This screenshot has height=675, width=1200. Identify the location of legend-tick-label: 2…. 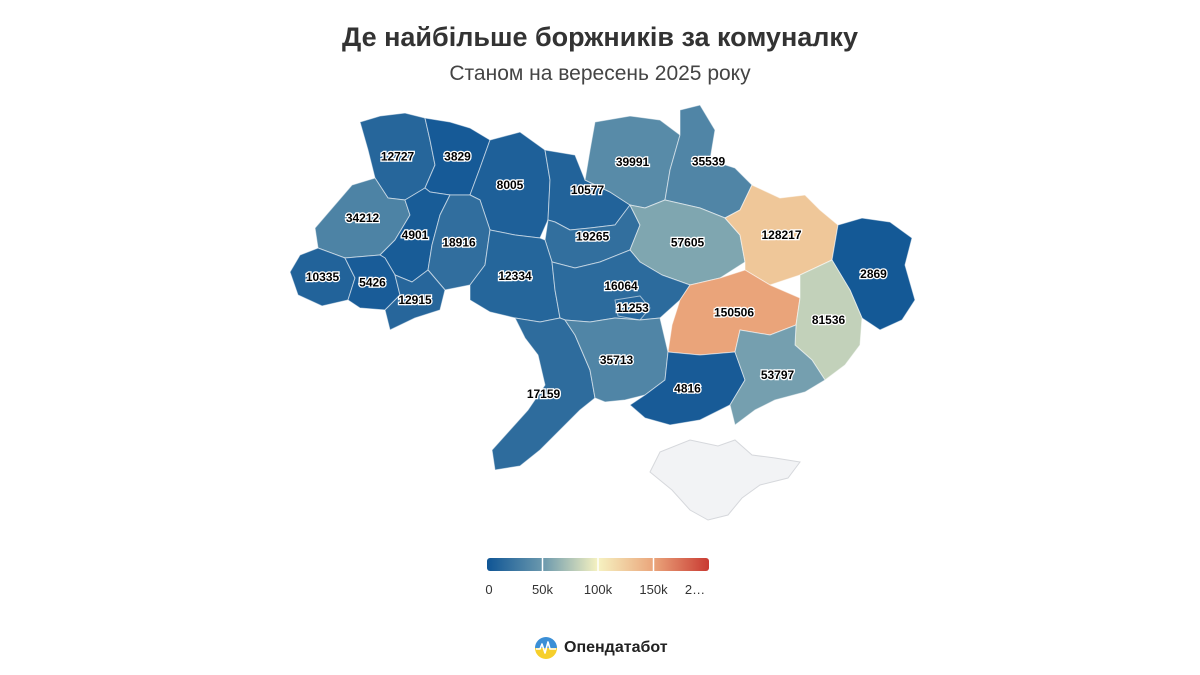
(695, 589).